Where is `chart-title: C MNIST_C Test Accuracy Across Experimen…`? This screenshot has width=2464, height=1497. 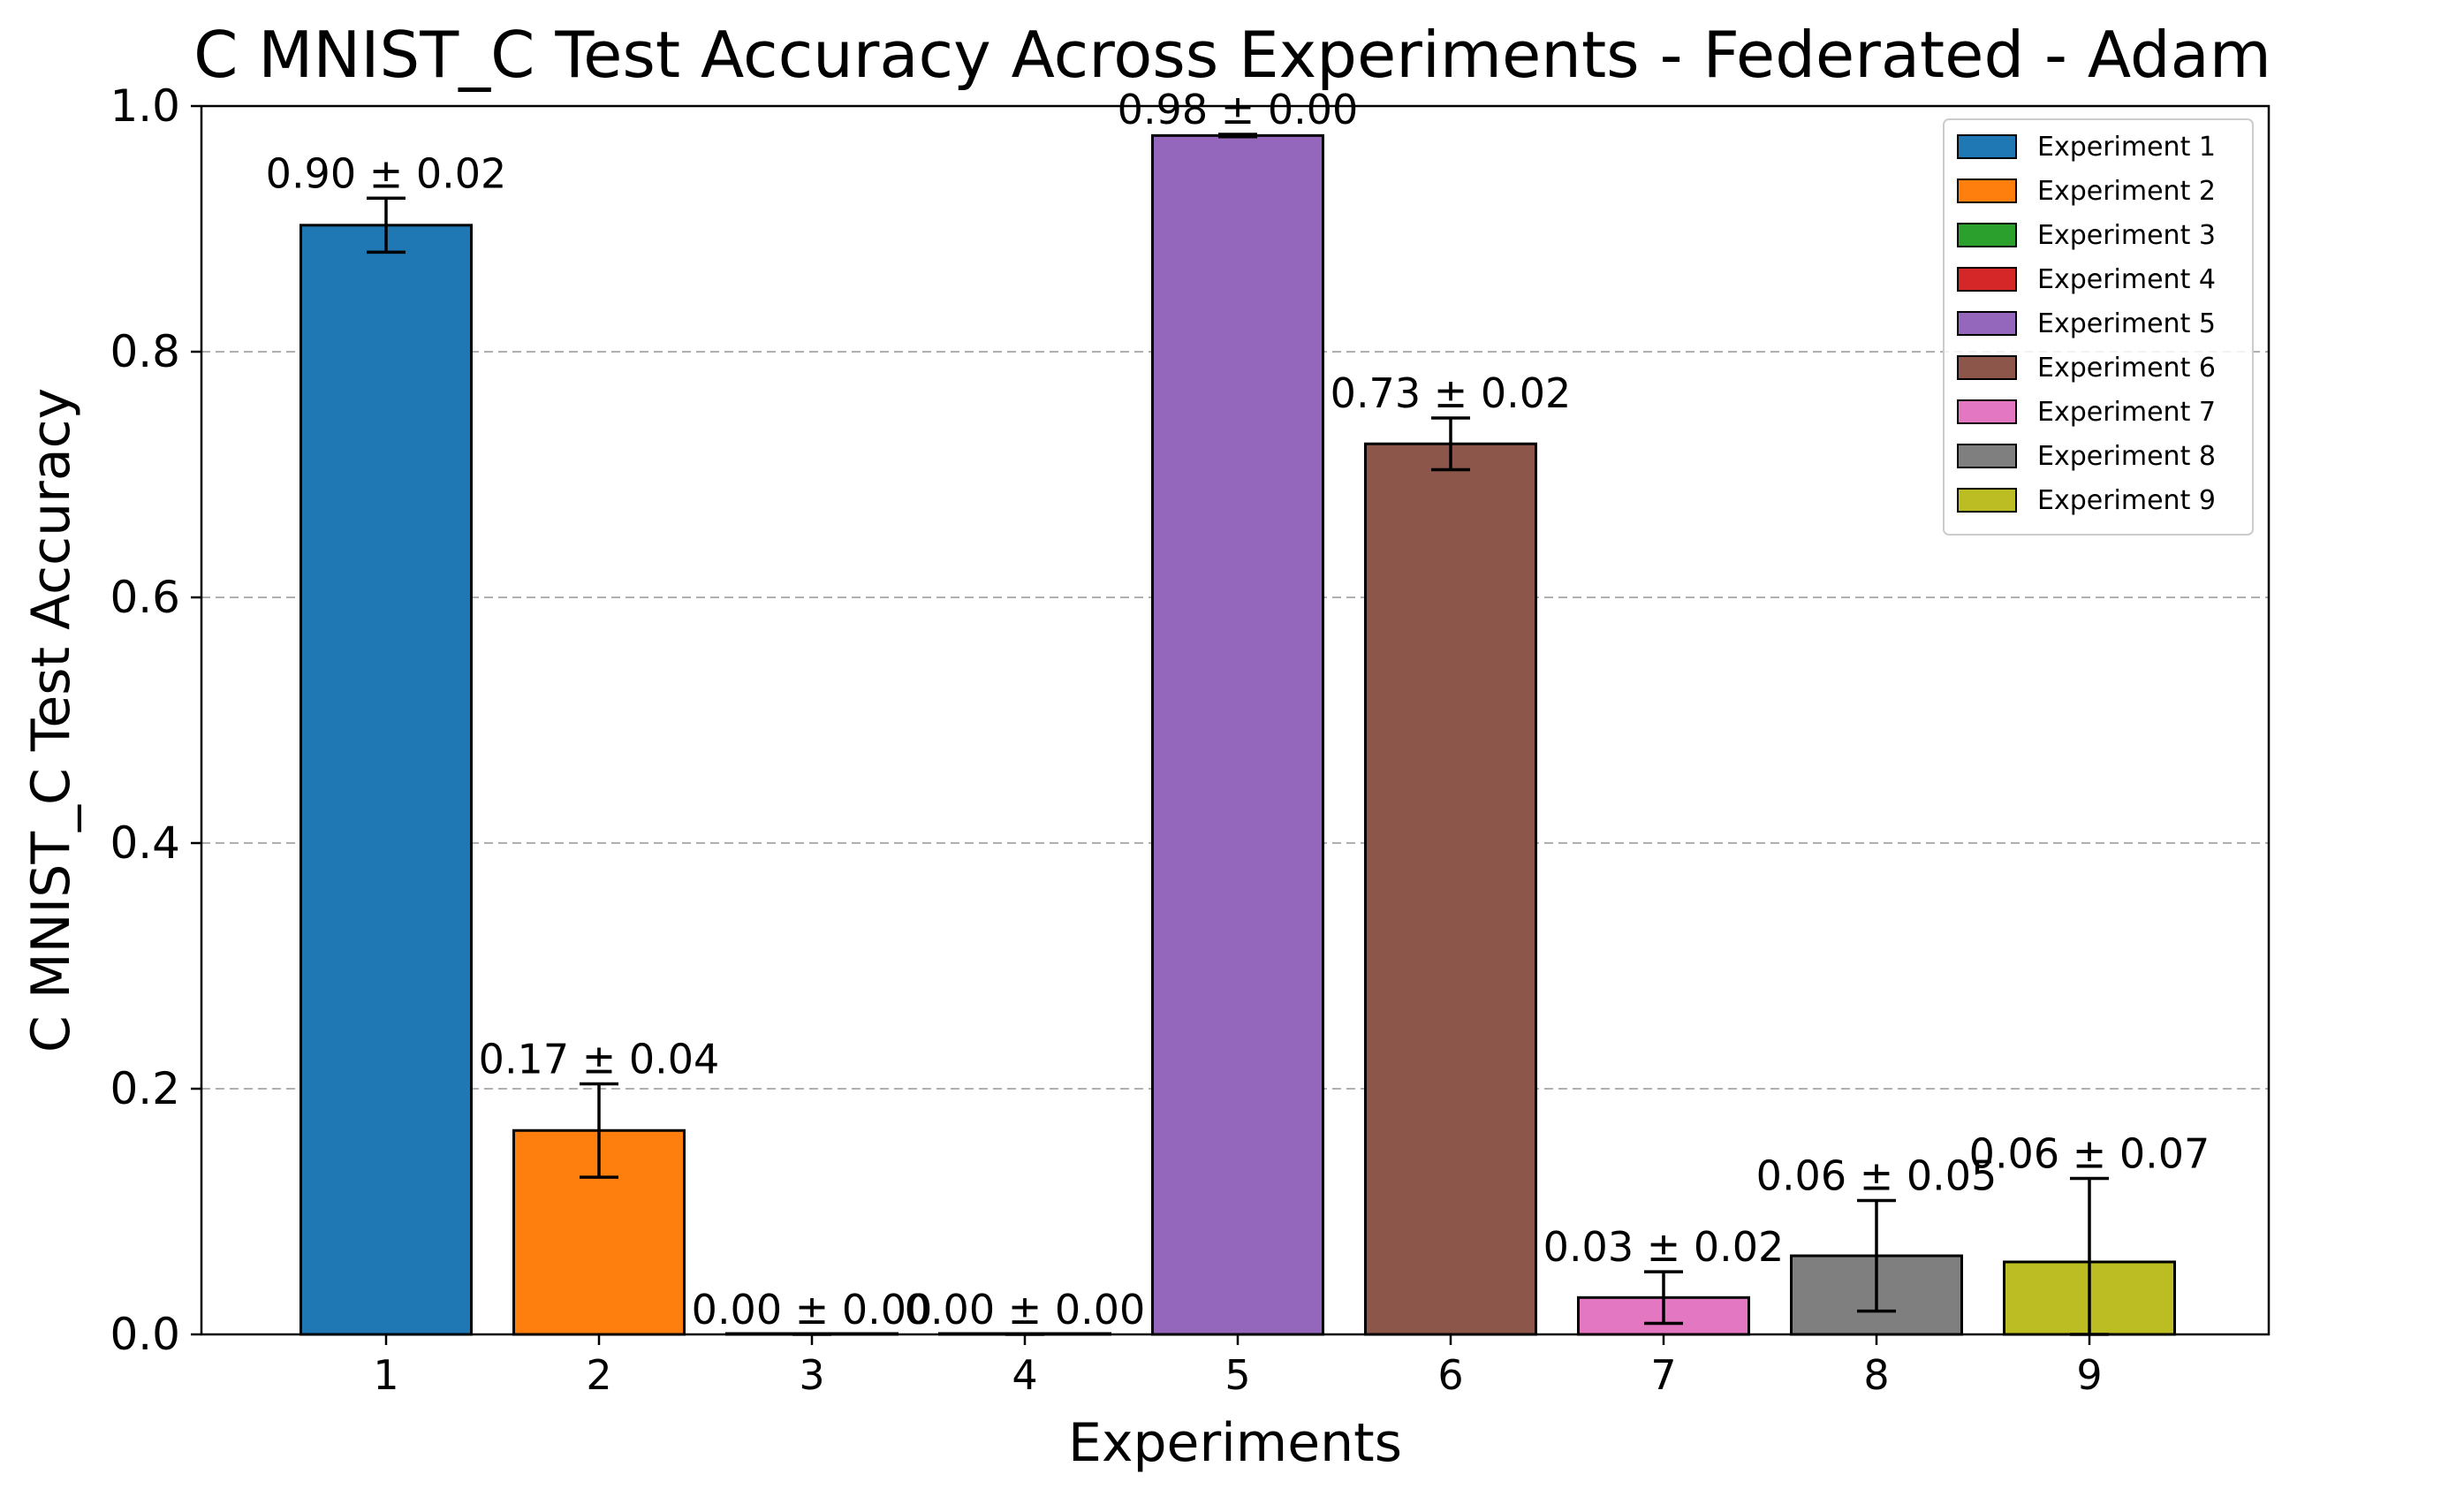 chart-title: C MNIST_C Test Accuracy Across Experimen… is located at coordinates (1232, 55).